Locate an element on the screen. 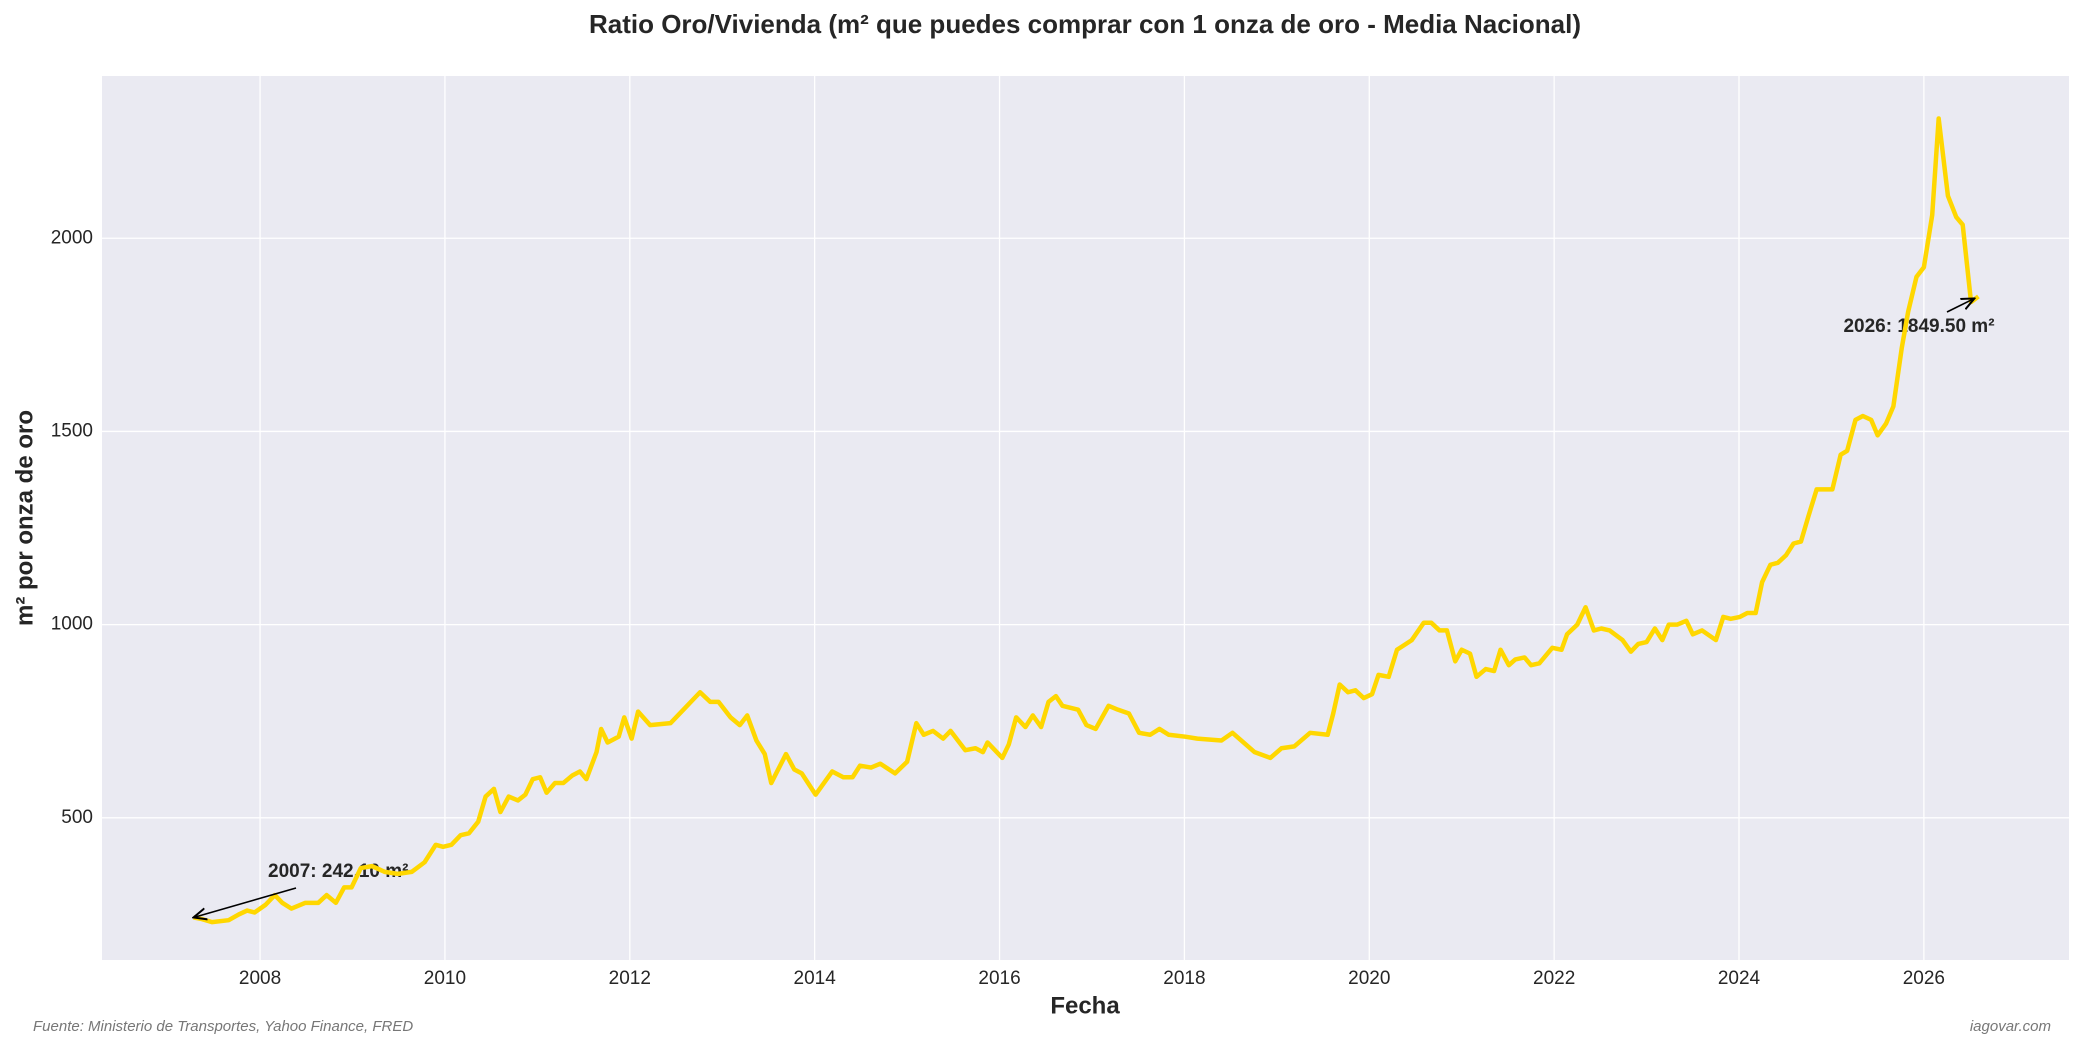 Image resolution: width=2084 pixels, height=1051 pixels. y-axis-label: m² por onza de oro is located at coordinates (24, 518).